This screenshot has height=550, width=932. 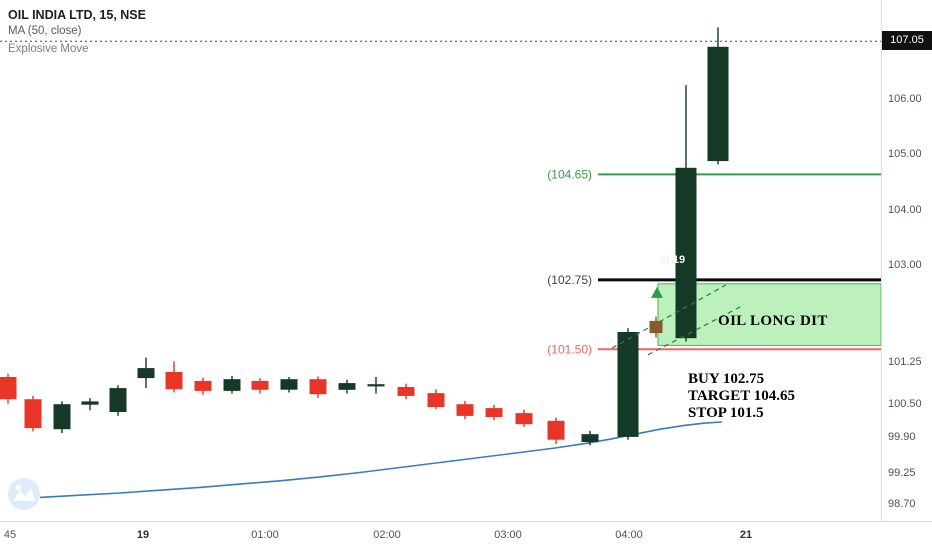 What do you see at coordinates (902, 504) in the screenshot?
I see `price-axis-label: 98.70` at bounding box center [902, 504].